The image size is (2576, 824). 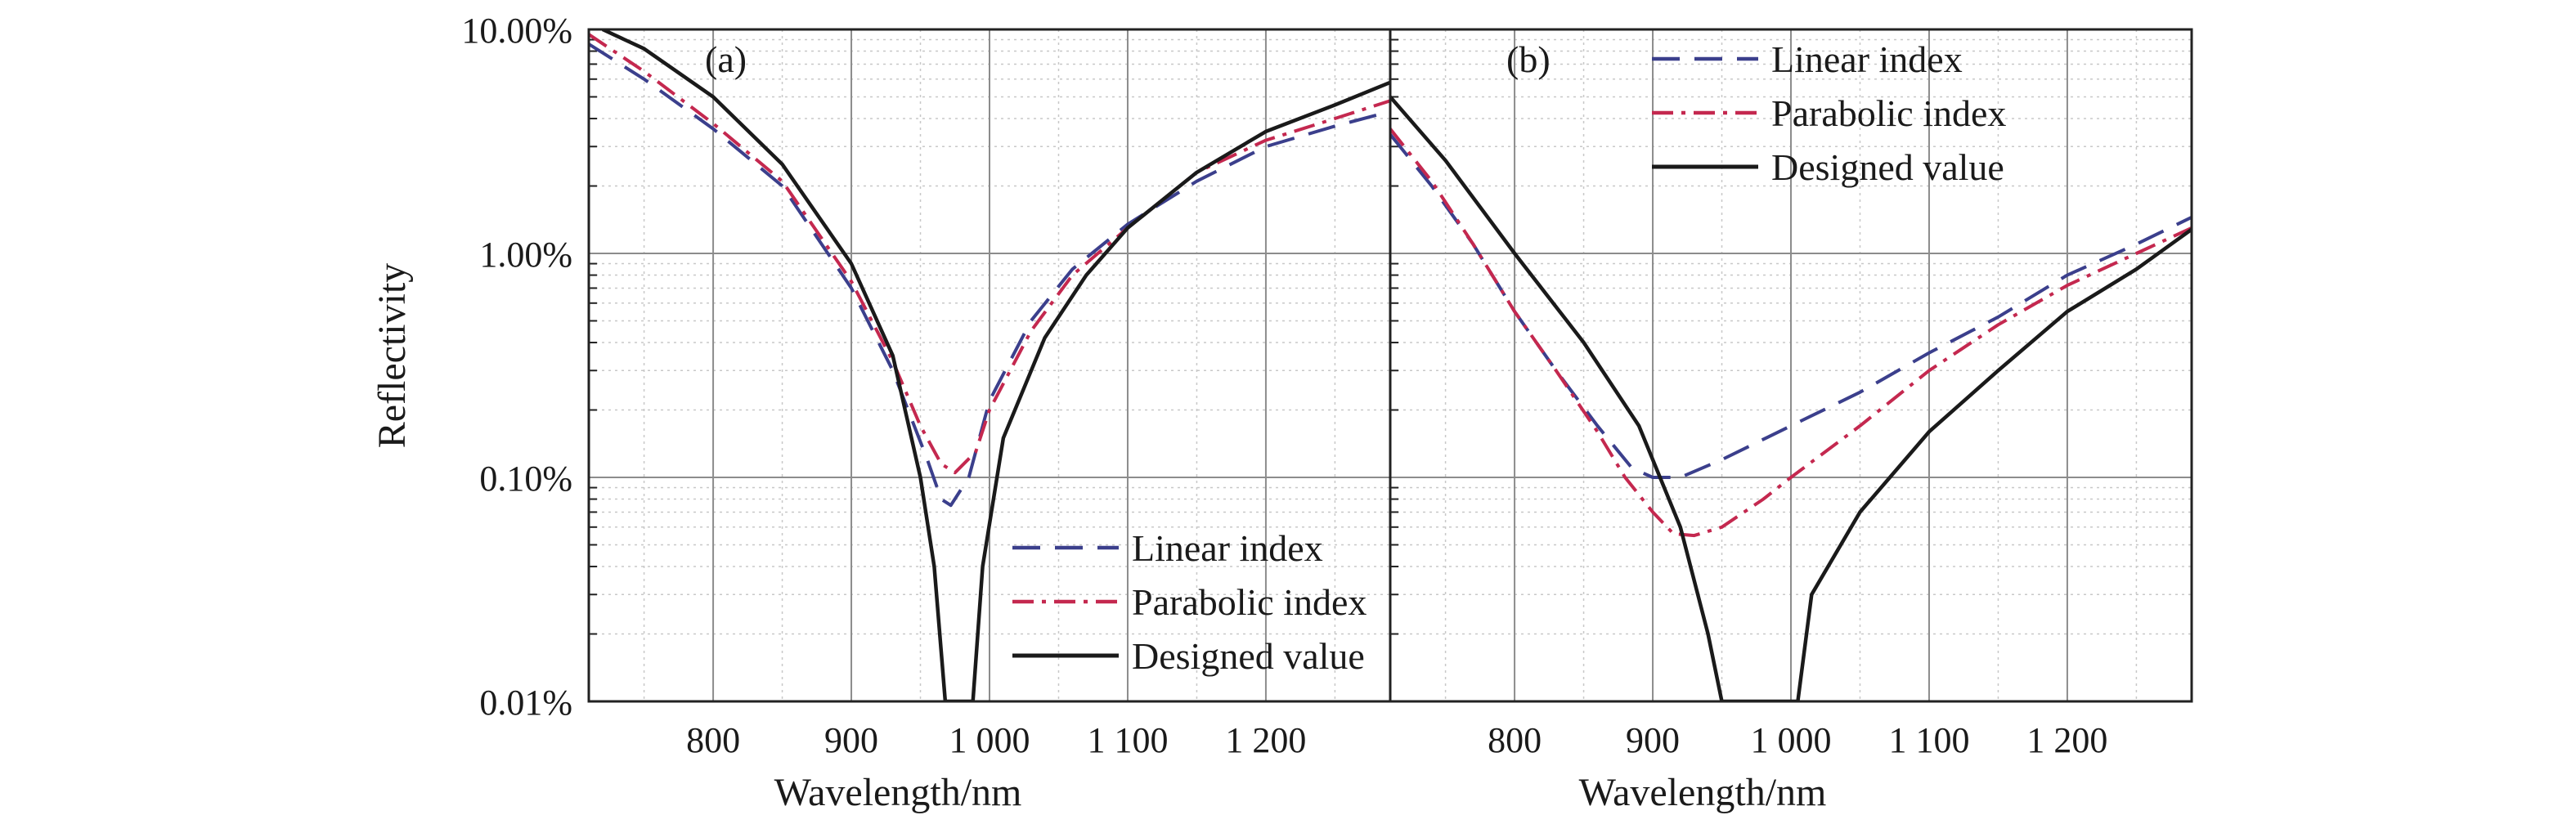 I want to click on series-linear-index, so click(x=1791, y=306).